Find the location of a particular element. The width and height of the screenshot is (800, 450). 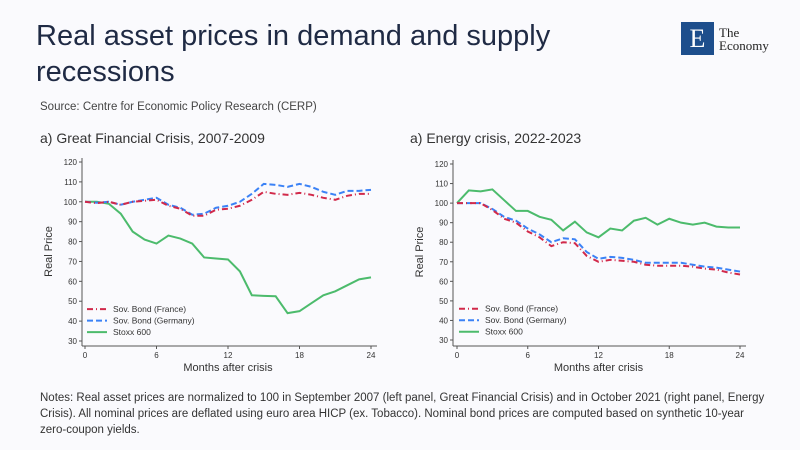

logo-text-1: The is located at coordinates (729, 32).